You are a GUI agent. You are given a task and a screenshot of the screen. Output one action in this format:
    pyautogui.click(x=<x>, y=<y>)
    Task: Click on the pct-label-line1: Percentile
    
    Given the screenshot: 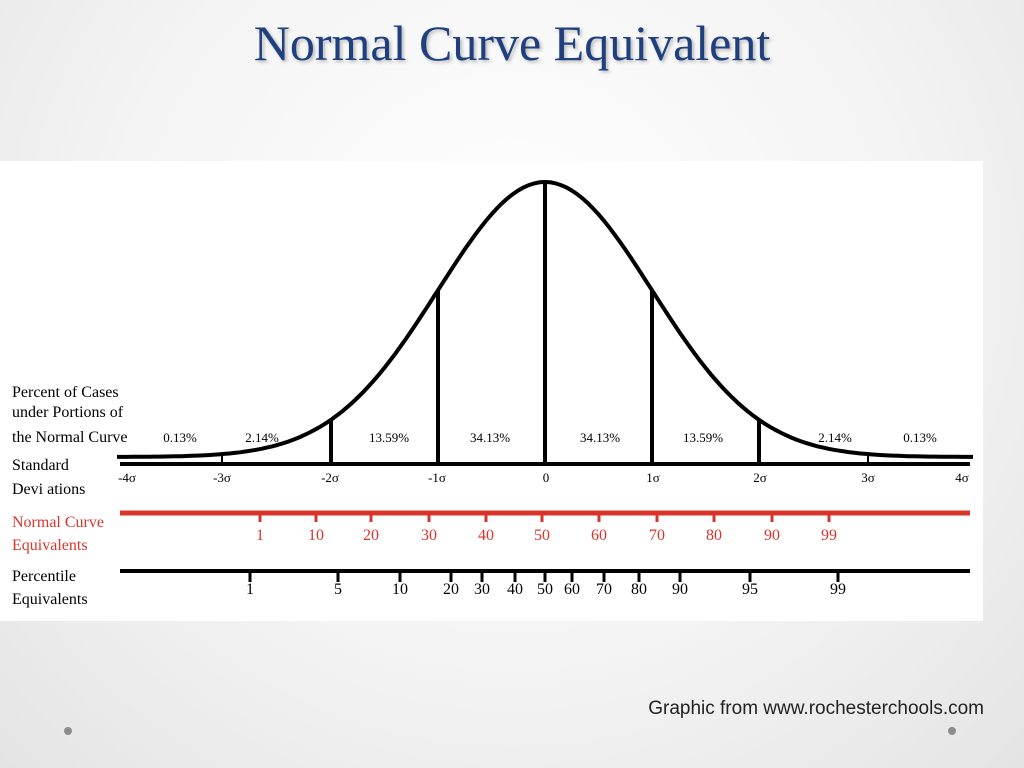 What is the action you would take?
    pyautogui.click(x=44, y=576)
    